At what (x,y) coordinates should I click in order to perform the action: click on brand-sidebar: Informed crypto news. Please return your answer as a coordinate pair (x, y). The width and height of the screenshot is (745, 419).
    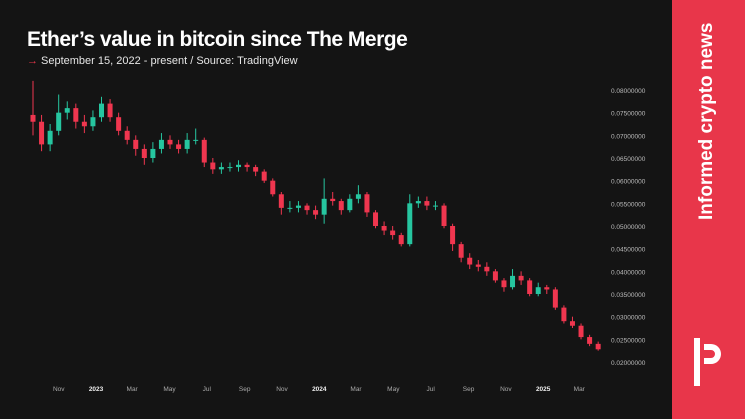
    Looking at the image, I should click on (708, 209).